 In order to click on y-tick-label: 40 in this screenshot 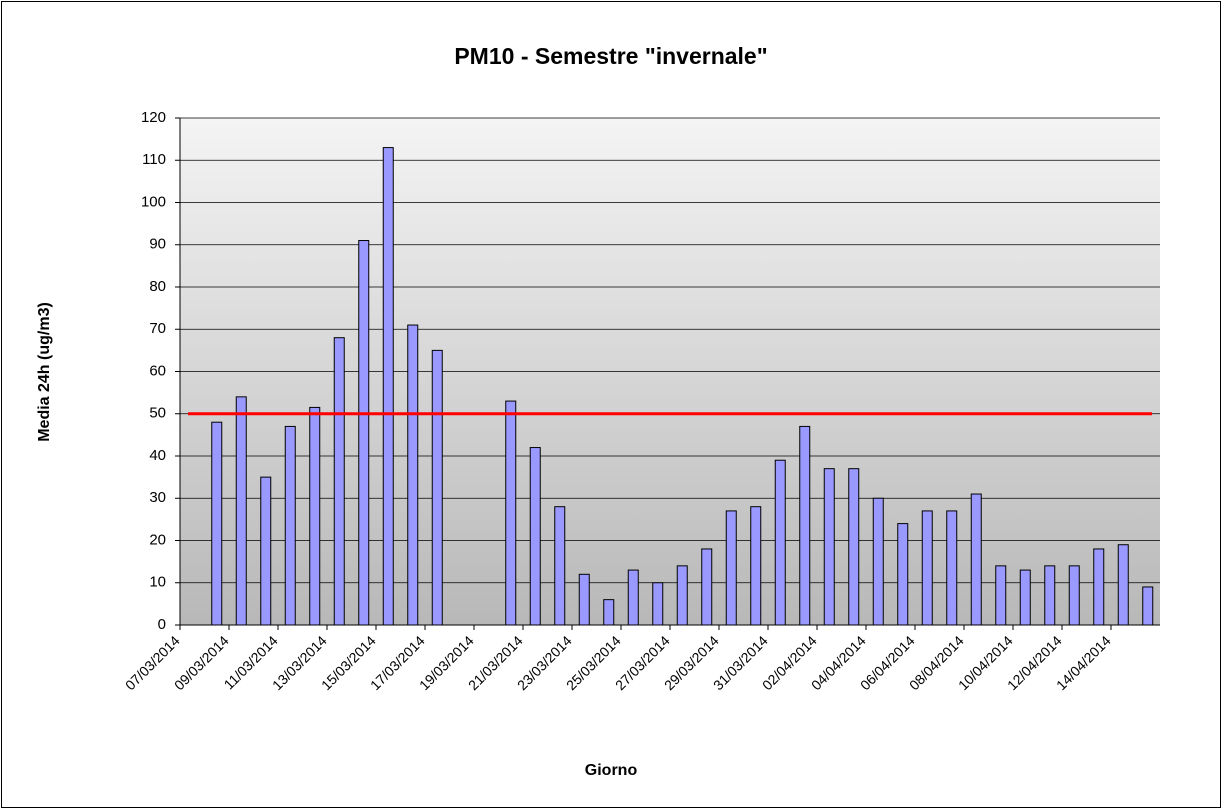, I will do `click(157, 455)`.